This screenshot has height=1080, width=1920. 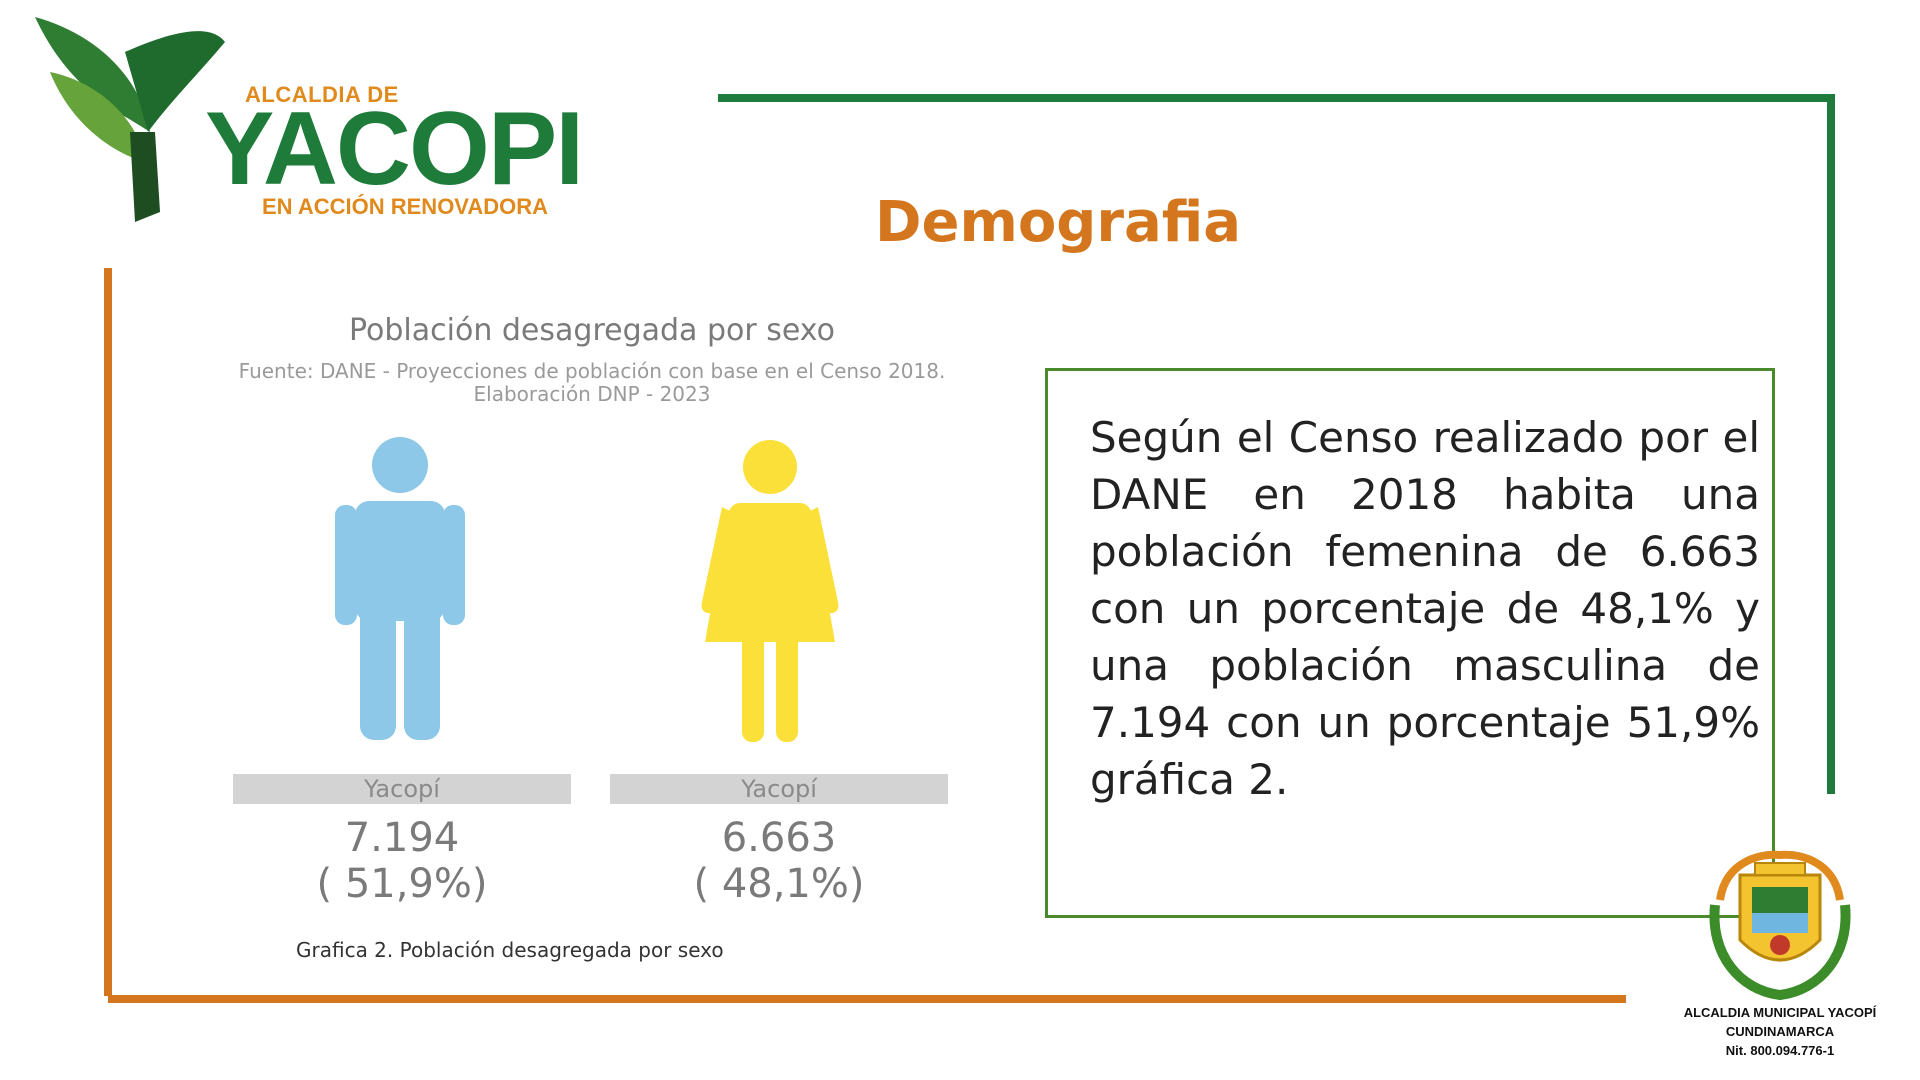 What do you see at coordinates (779, 884) in the screenshot?
I see `female-population-percent: ( 48,1%)` at bounding box center [779, 884].